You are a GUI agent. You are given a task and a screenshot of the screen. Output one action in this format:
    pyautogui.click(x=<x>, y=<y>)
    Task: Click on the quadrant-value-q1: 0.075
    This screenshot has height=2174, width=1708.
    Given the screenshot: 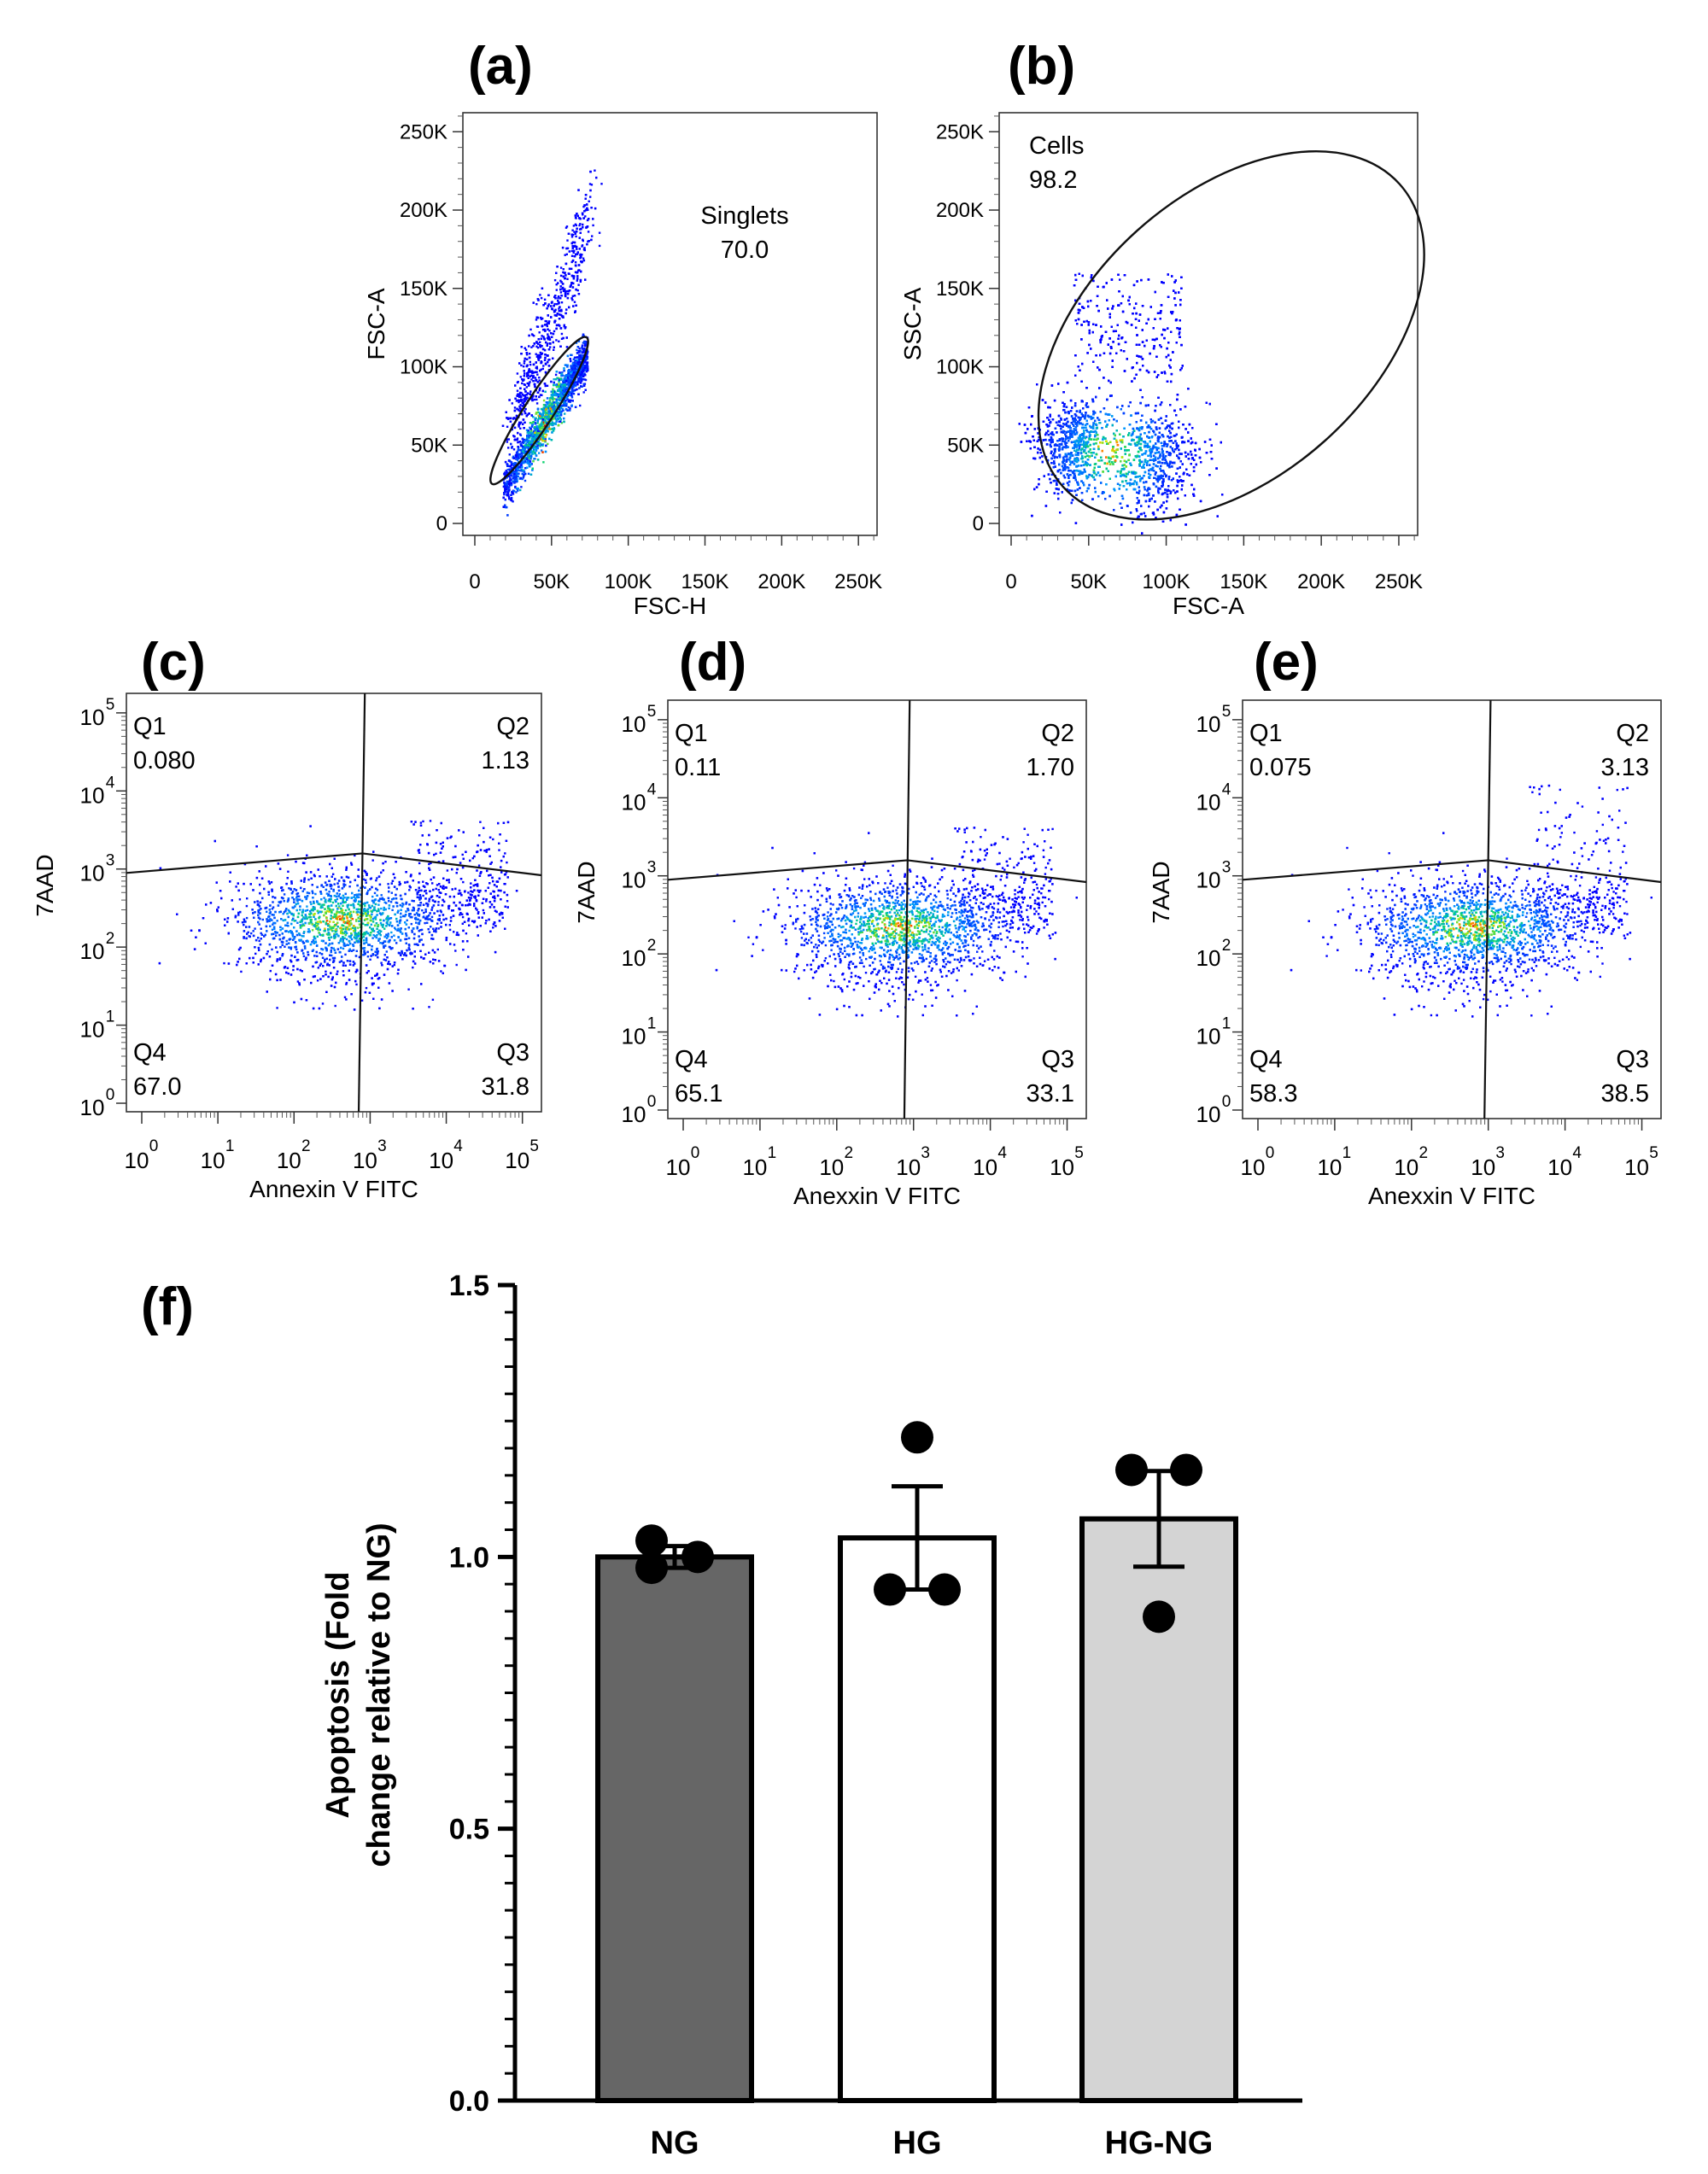 What is the action you would take?
    pyautogui.click(x=1280, y=767)
    